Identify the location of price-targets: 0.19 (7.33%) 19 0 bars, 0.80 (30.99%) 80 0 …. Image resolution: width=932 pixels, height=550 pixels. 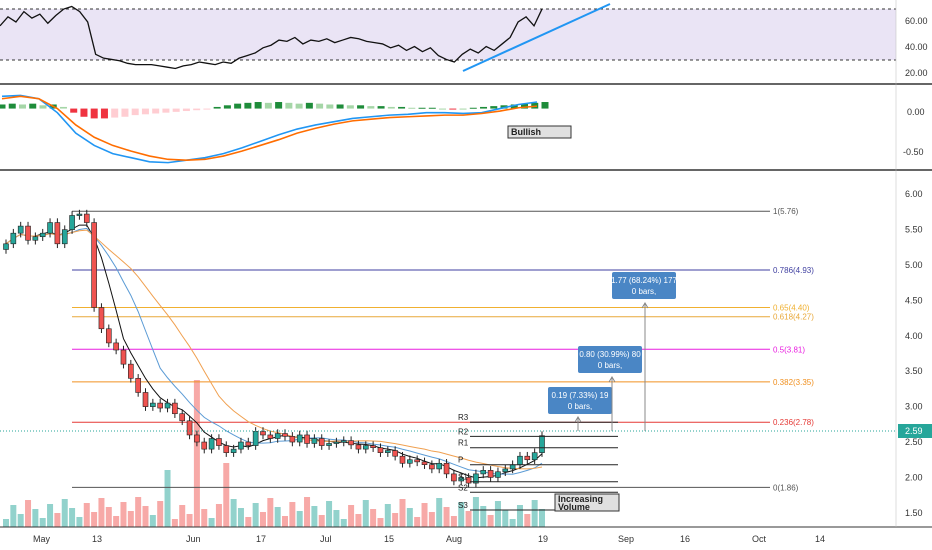
(612, 351).